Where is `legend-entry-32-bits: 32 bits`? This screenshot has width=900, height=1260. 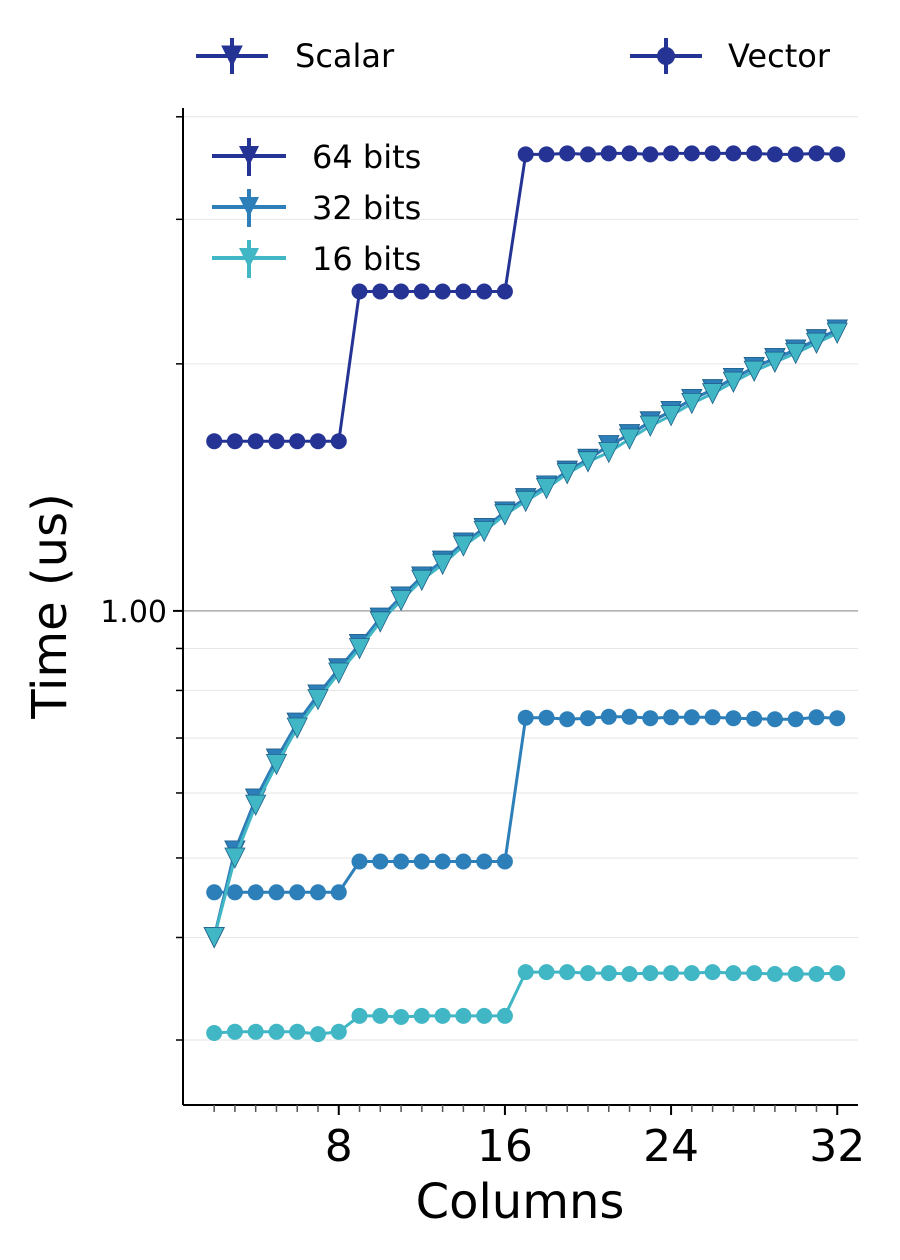
legend-entry-32-bits: 32 bits is located at coordinates (316, 208).